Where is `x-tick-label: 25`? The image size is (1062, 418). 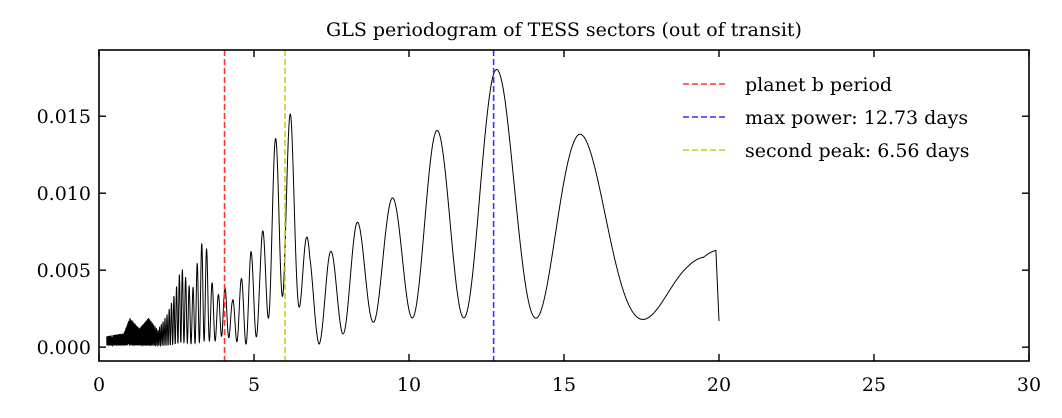 x-tick-label: 25 is located at coordinates (874, 385).